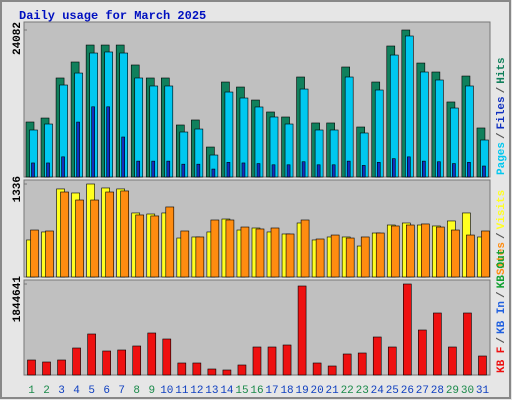 The width and height of the screenshot is (512, 400). What do you see at coordinates (121, 391) in the screenshot?
I see `x-tick-label: 7` at bounding box center [121, 391].